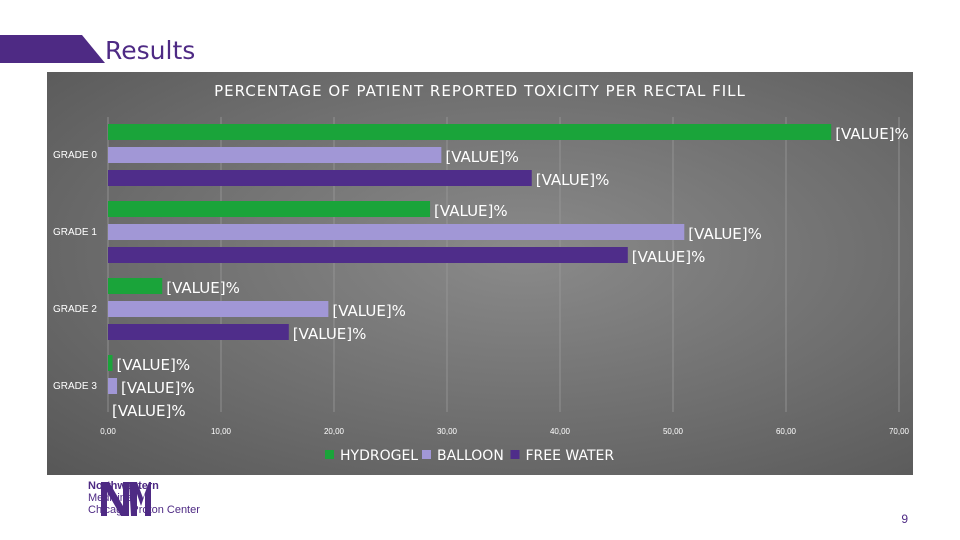  What do you see at coordinates (786, 431) in the screenshot?
I see `x-tick-label: 60,00` at bounding box center [786, 431].